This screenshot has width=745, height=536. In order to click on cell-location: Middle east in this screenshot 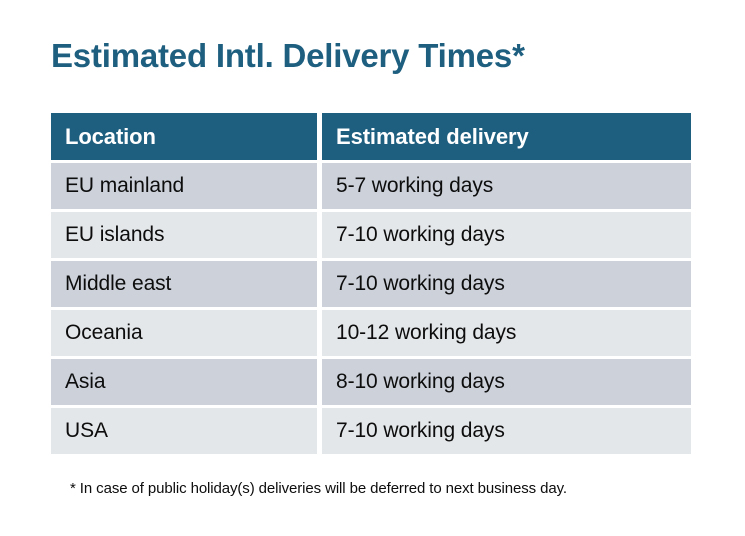, I will do `click(184, 284)`.